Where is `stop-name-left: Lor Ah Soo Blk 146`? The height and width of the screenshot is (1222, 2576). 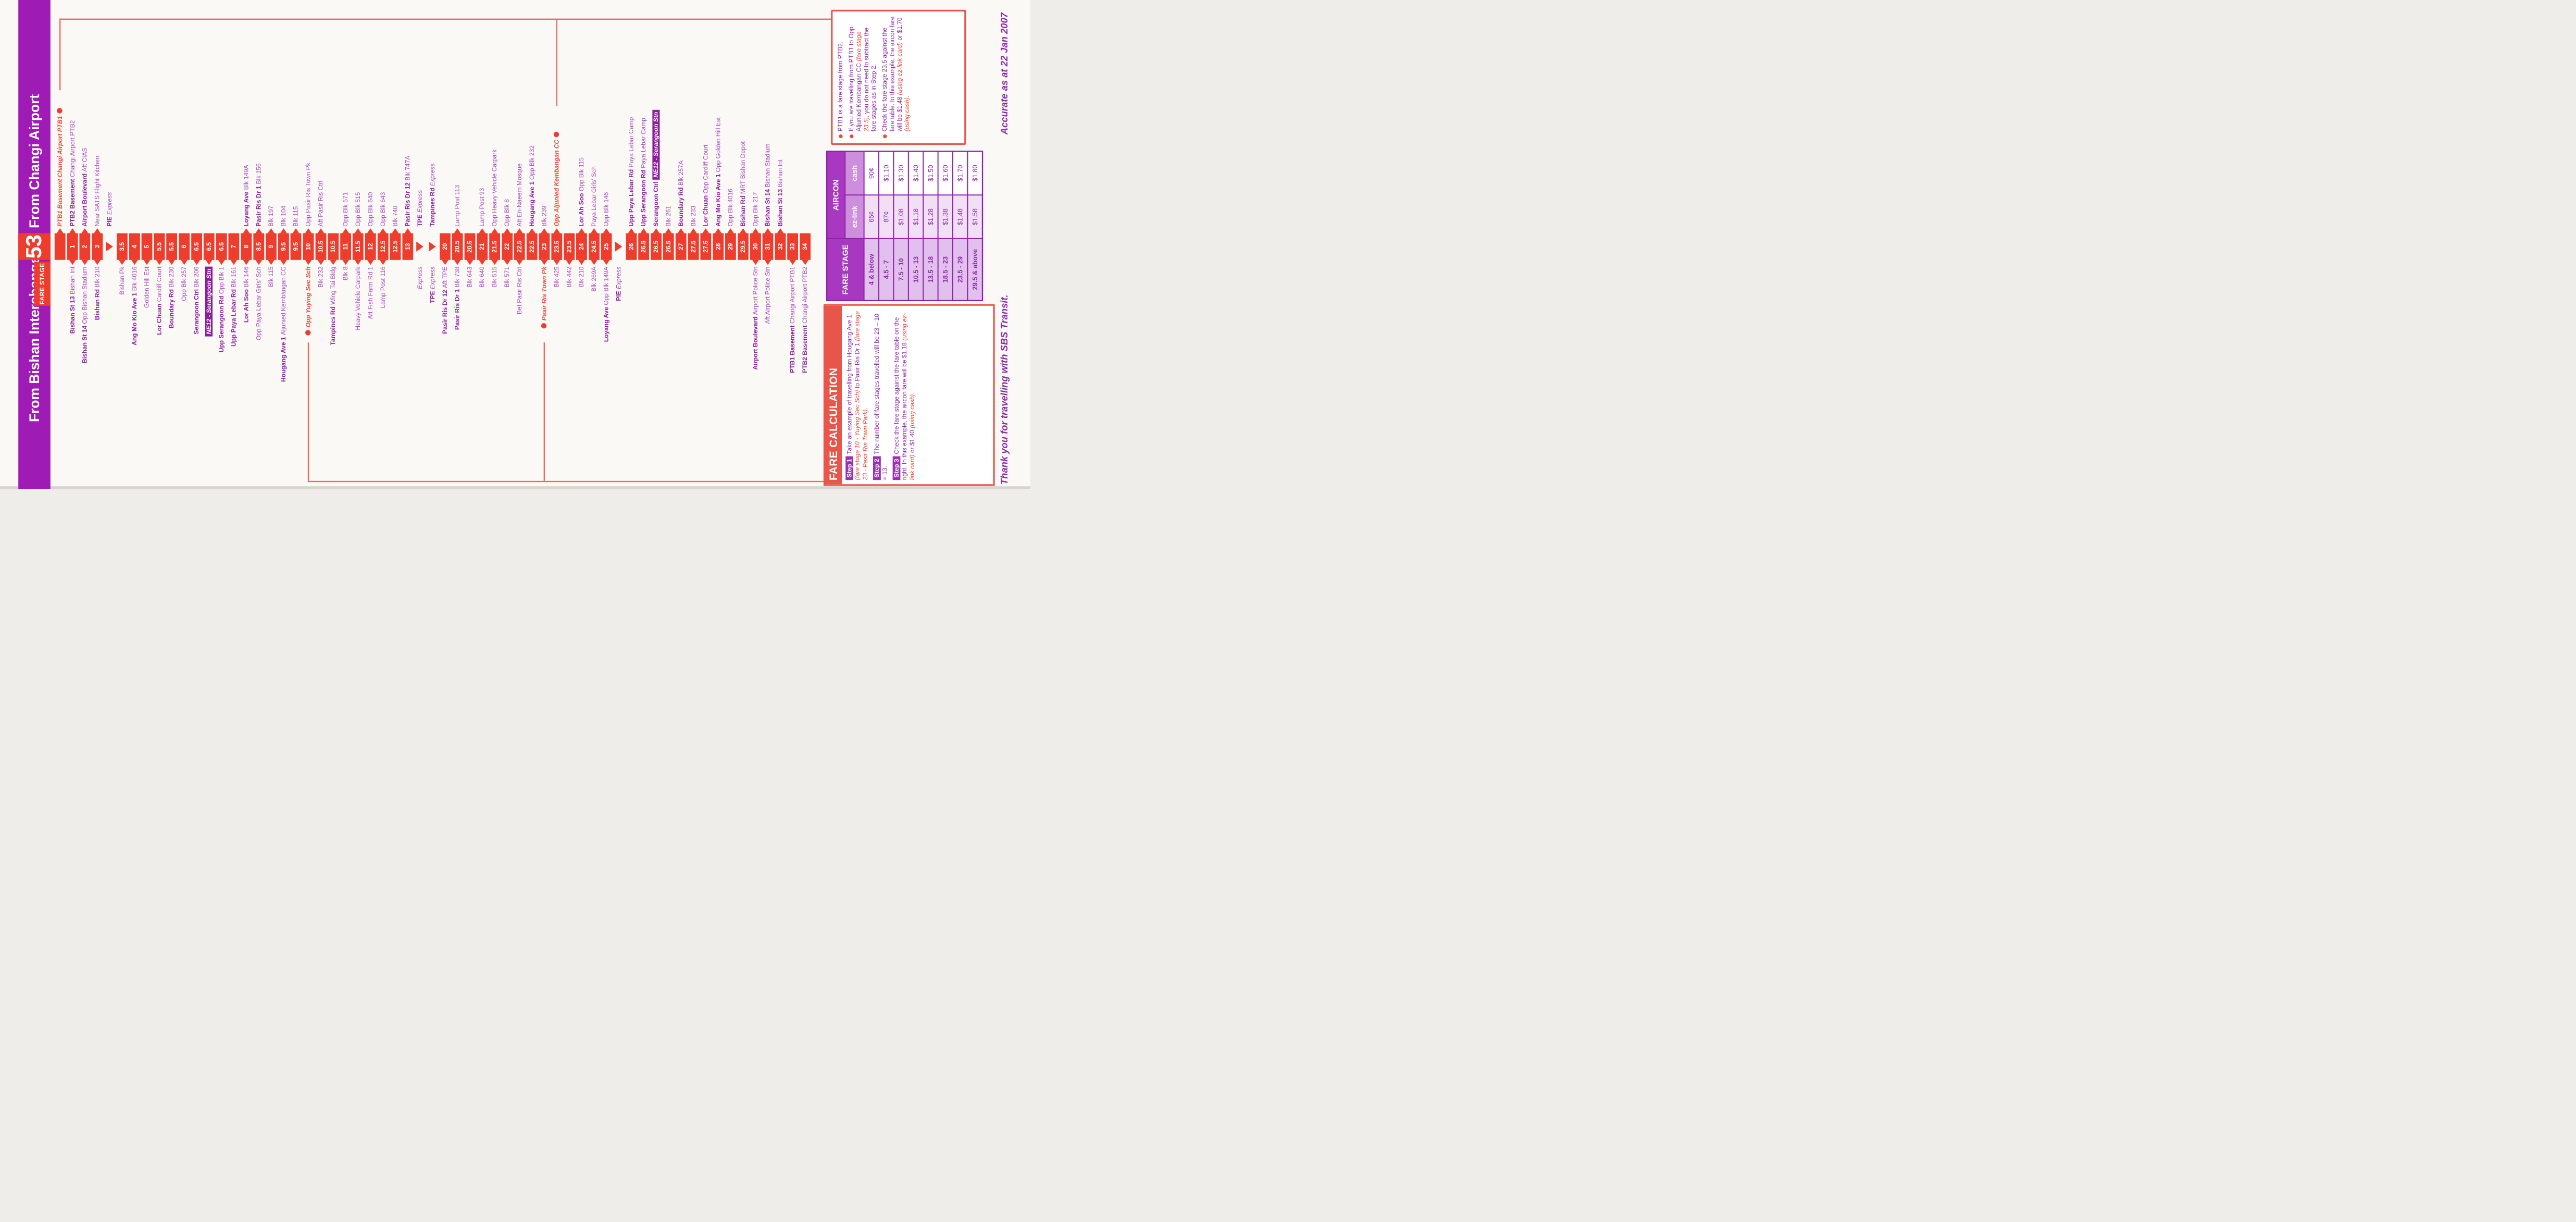 stop-name-left: Lor Ah Soo Blk 146 is located at coordinates (246, 295).